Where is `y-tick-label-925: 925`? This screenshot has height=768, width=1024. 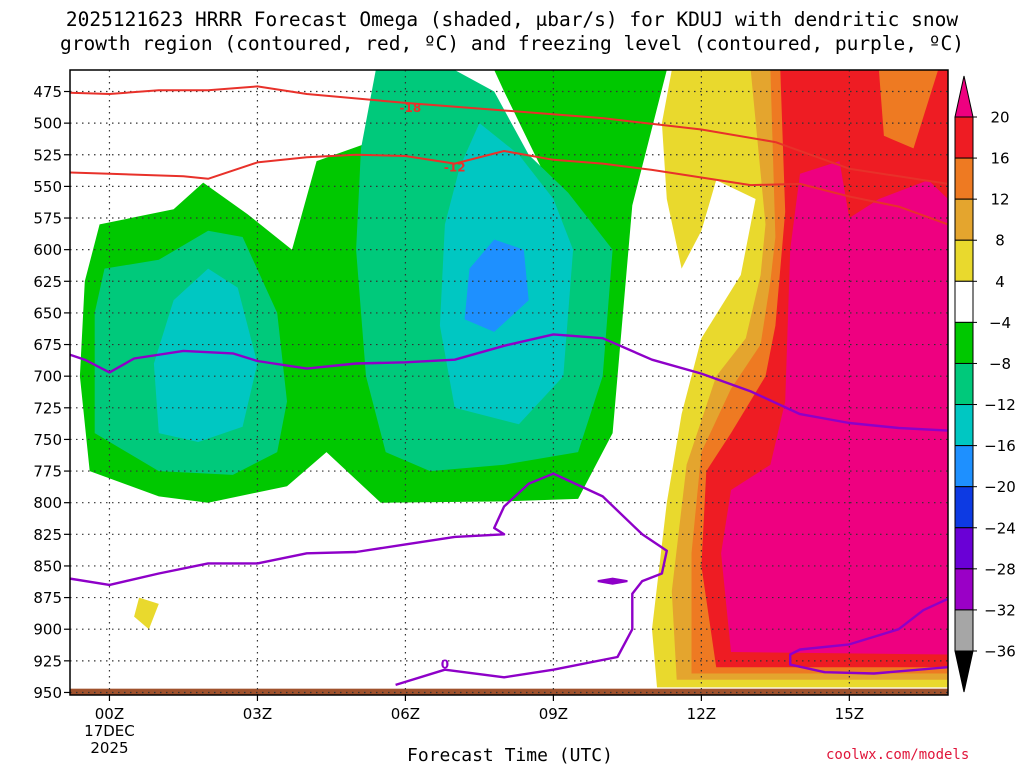
y-tick-label-925: 925 is located at coordinates (47, 661).